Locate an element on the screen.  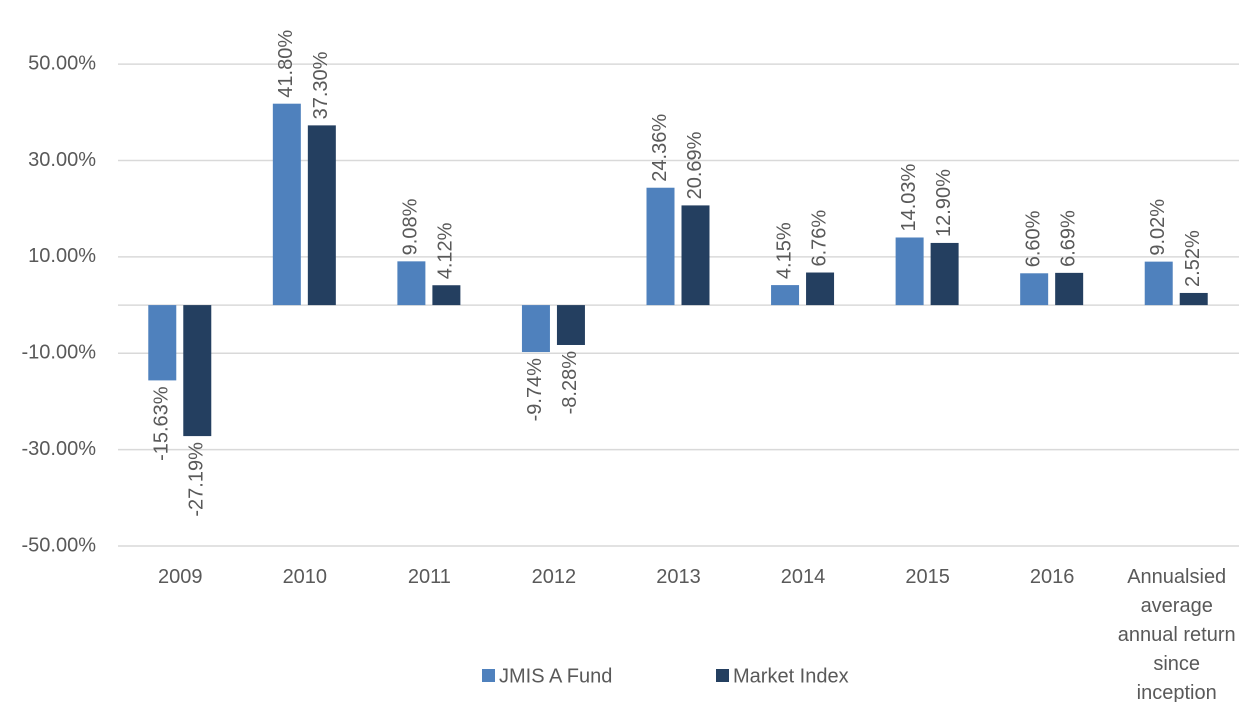
x-tick-label-box: 2014 is located at coordinates (803, 577).